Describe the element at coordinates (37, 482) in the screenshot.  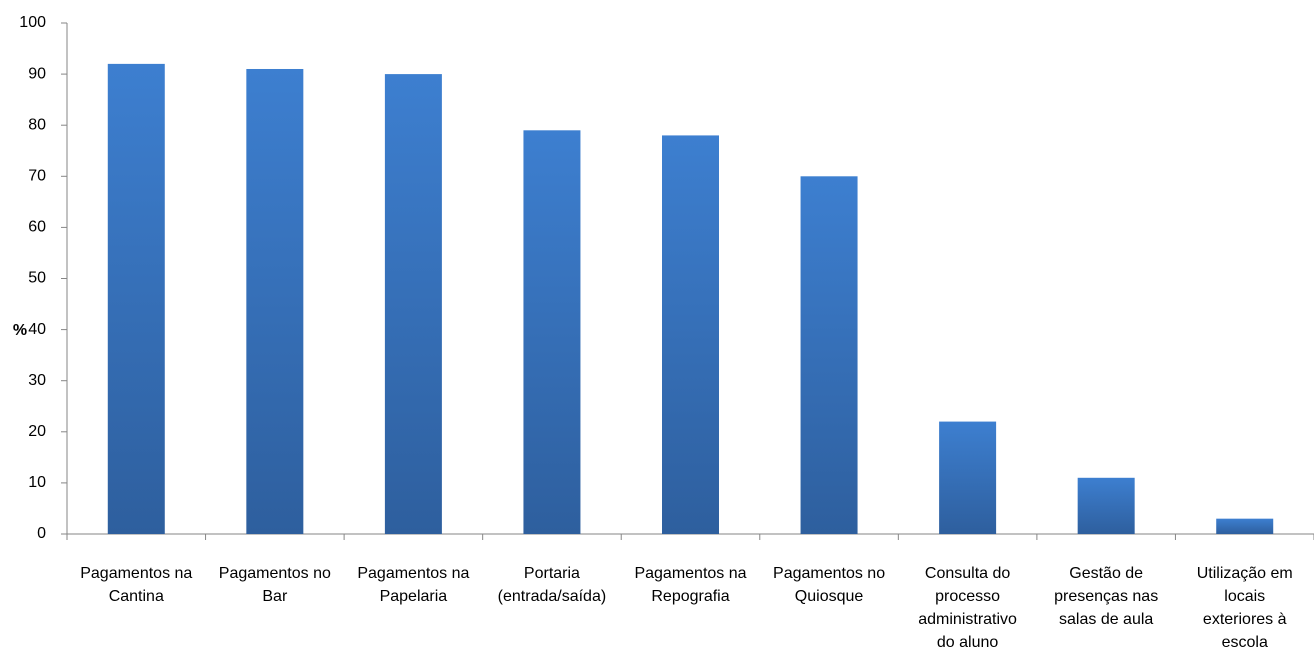
I see `y-tick-label: 10` at that location.